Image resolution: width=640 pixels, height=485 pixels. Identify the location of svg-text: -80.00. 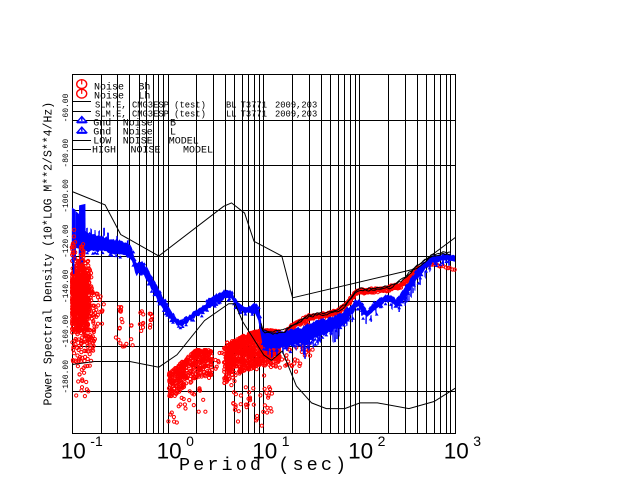
(66, 153).